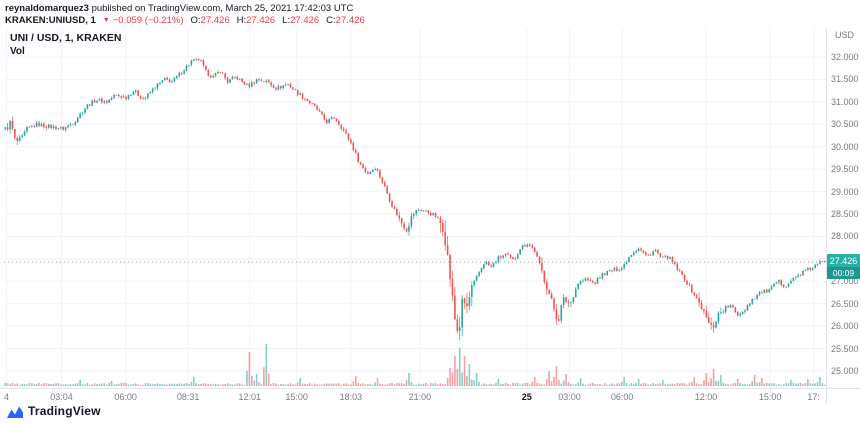  I want to click on time-axis-label: 03:04, so click(61, 397).